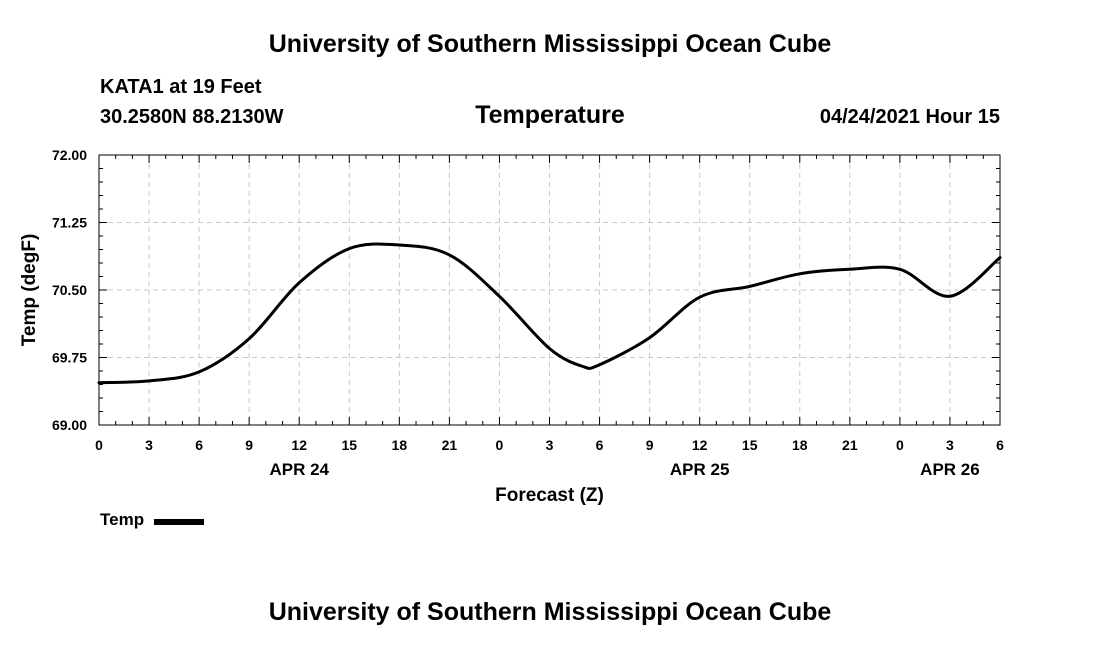  Describe the element at coordinates (192, 117) in the screenshot. I see `coordinates-label: 30.2580N 88.2130W` at that location.